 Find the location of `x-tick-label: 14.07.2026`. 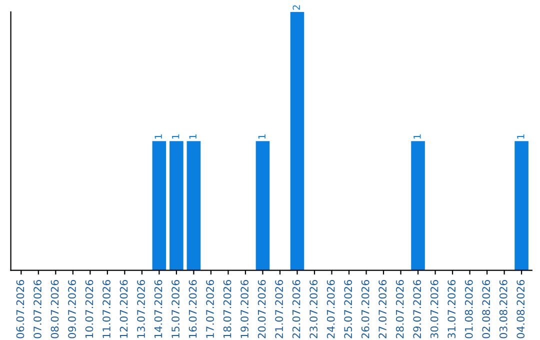

x-tick-label: 14.07.2026 is located at coordinates (158, 309).